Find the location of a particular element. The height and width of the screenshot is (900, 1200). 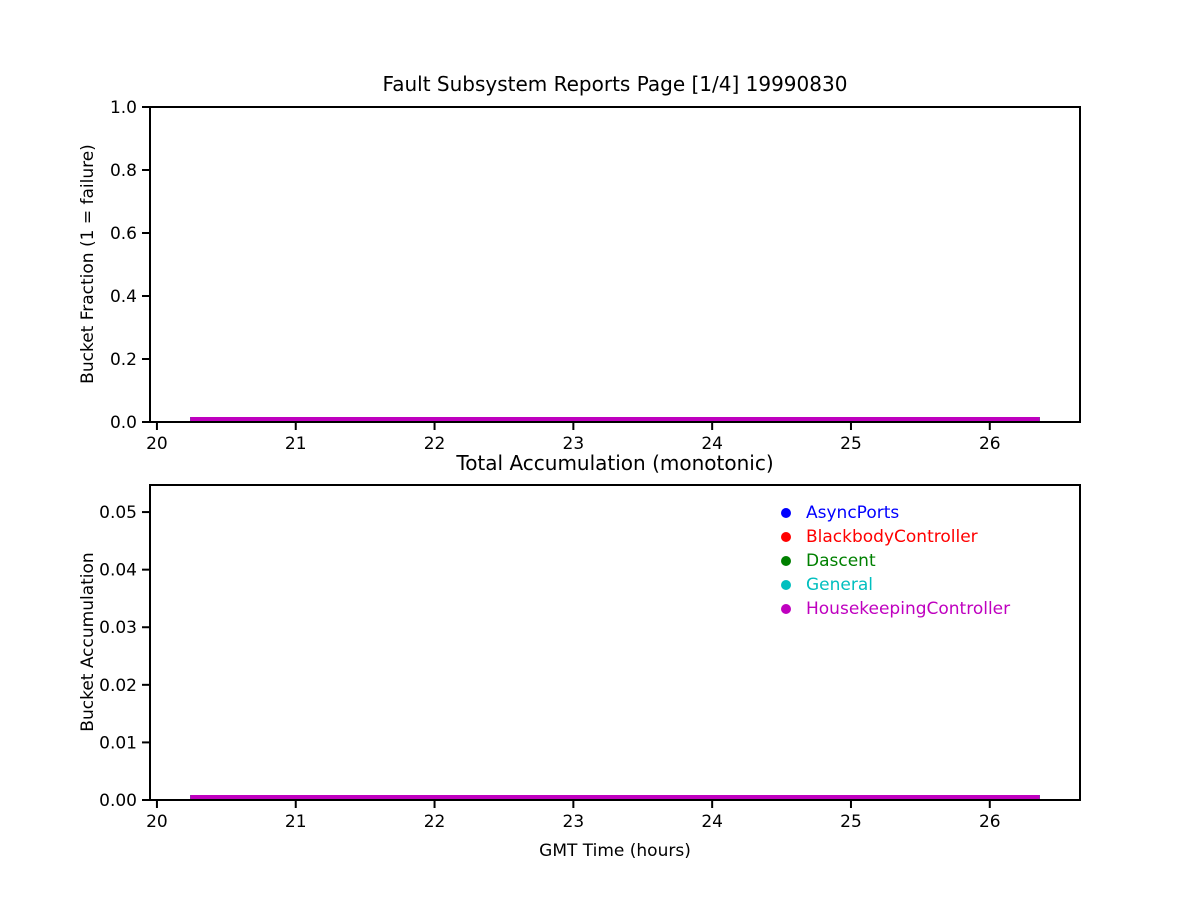

bottom-plot-y-axis-label: Bucket Accumulation is located at coordinates (88, 642).